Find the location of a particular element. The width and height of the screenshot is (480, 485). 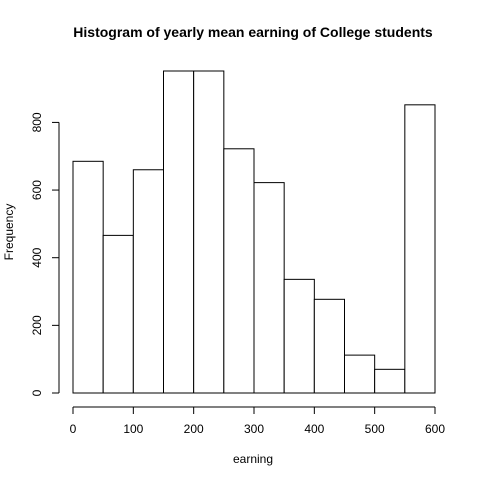

y-axis: 0 200 400 600 800 is located at coordinates (44, 254).